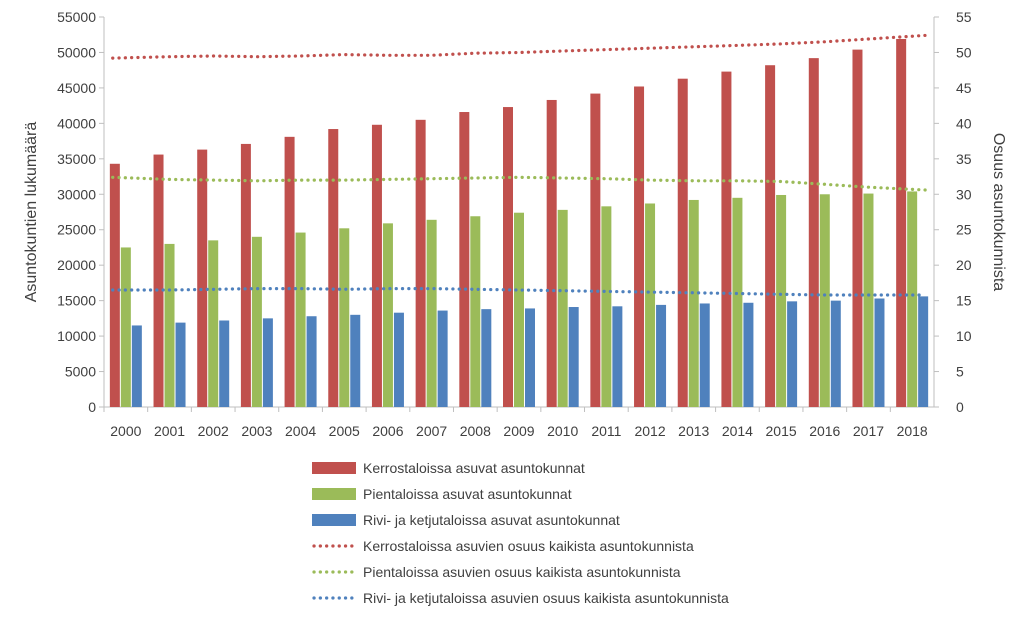 This screenshot has height=630, width=1024. What do you see at coordinates (76, 123) in the screenshot?
I see `y-tick-label: 40000` at bounding box center [76, 123].